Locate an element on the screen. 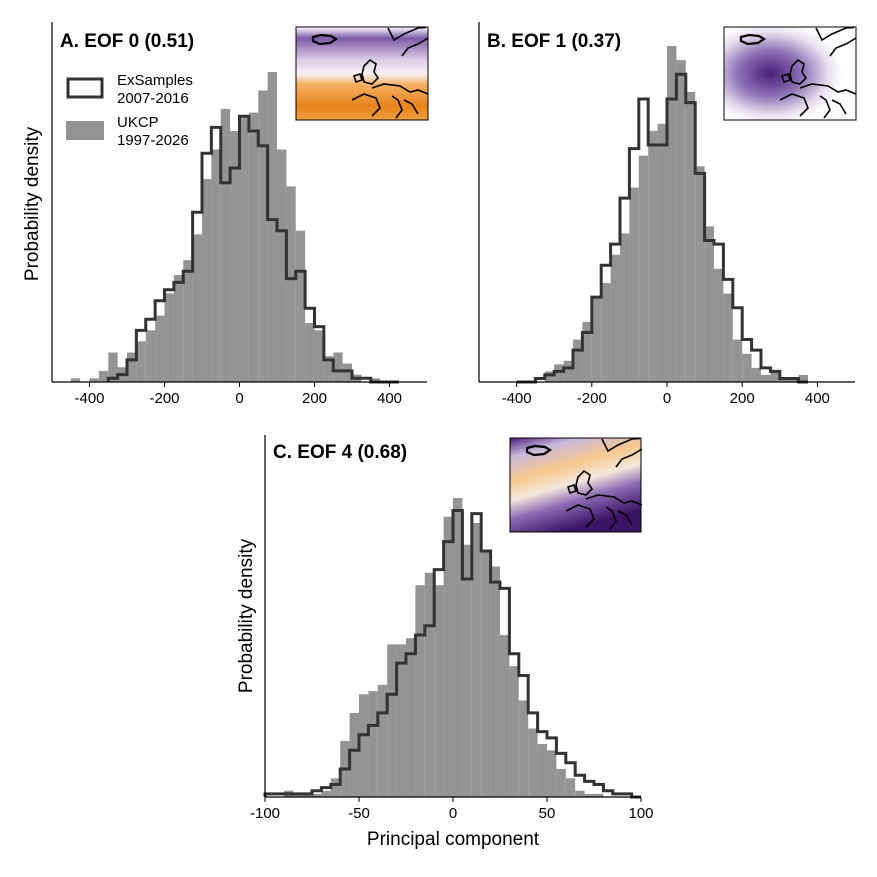 This screenshot has height=877, width=877. panel-a-y-axis-title: Probability density is located at coordinates (32, 203).